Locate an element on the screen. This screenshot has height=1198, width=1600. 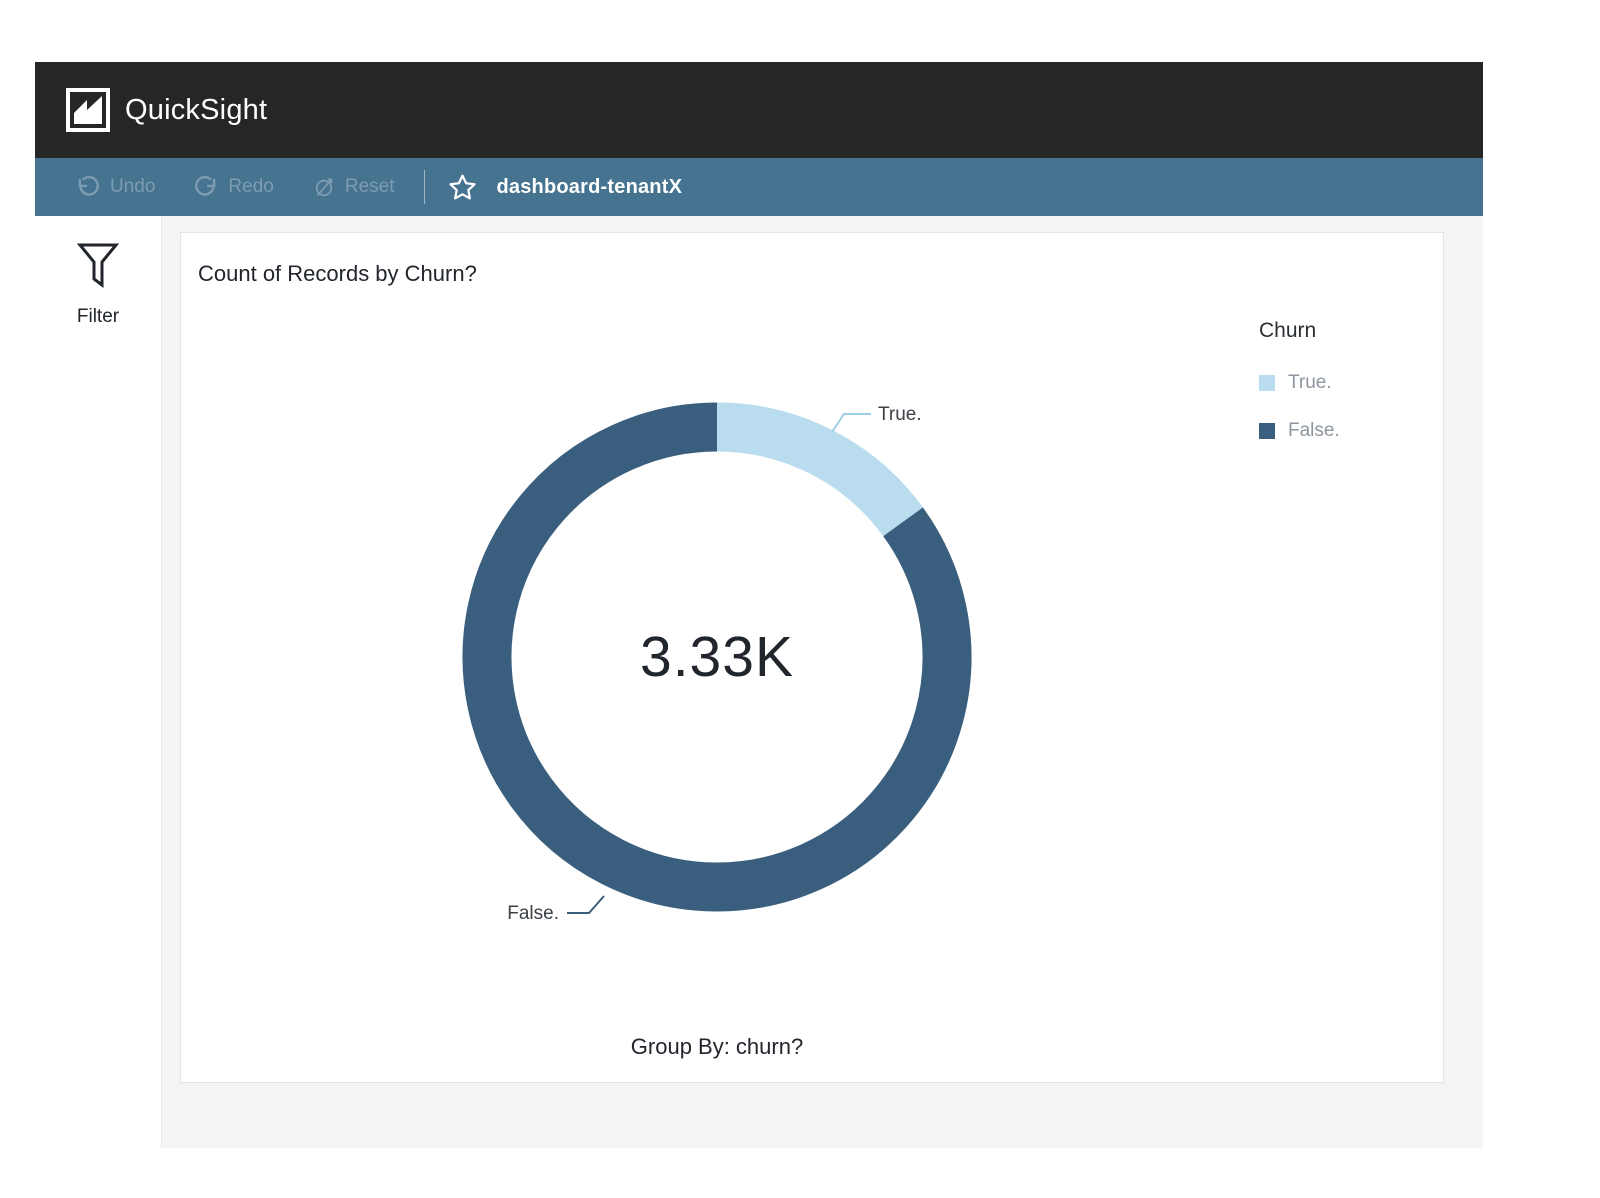
favorite-star-button is located at coordinates (462, 187).